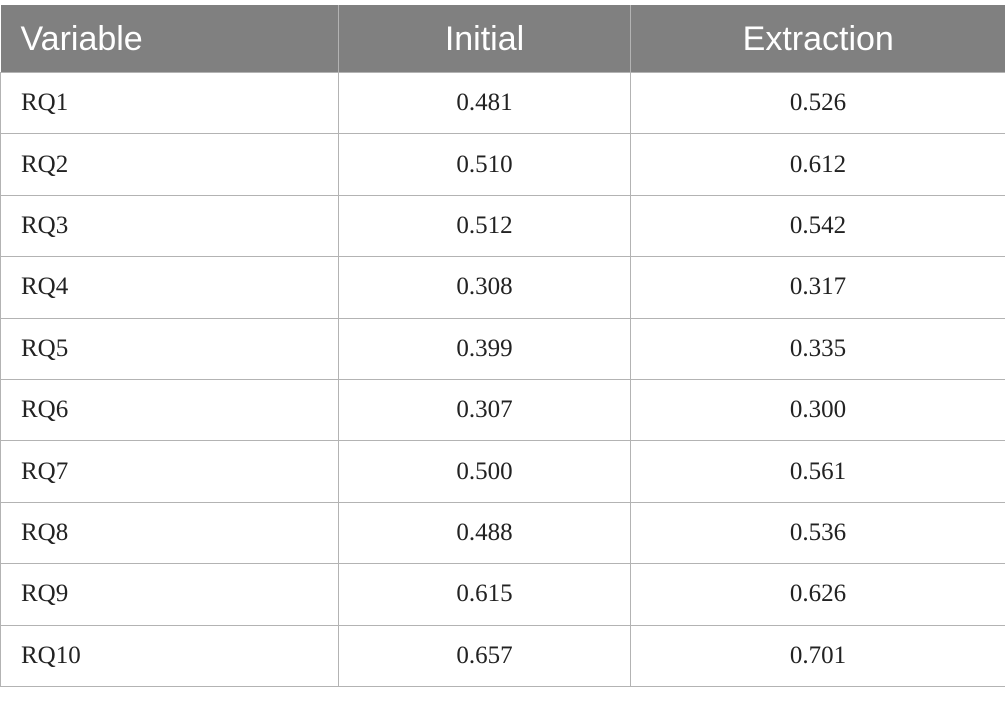 The height and width of the screenshot is (705, 1005). Describe the element at coordinates (817, 226) in the screenshot. I see `cell-extraction: 0.542` at that location.